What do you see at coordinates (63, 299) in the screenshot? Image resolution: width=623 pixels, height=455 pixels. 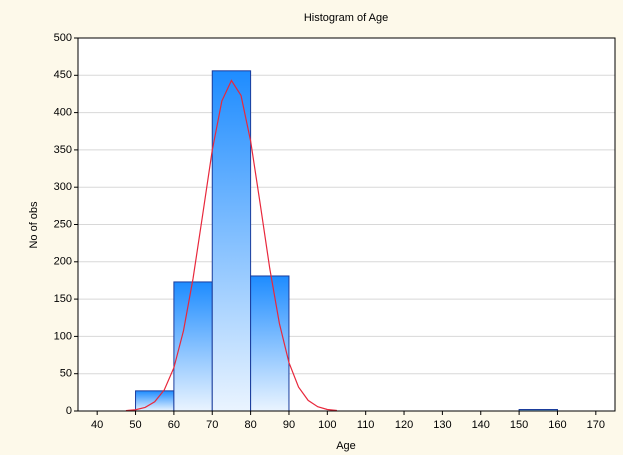 I see `y-tick-label: 150` at bounding box center [63, 299].